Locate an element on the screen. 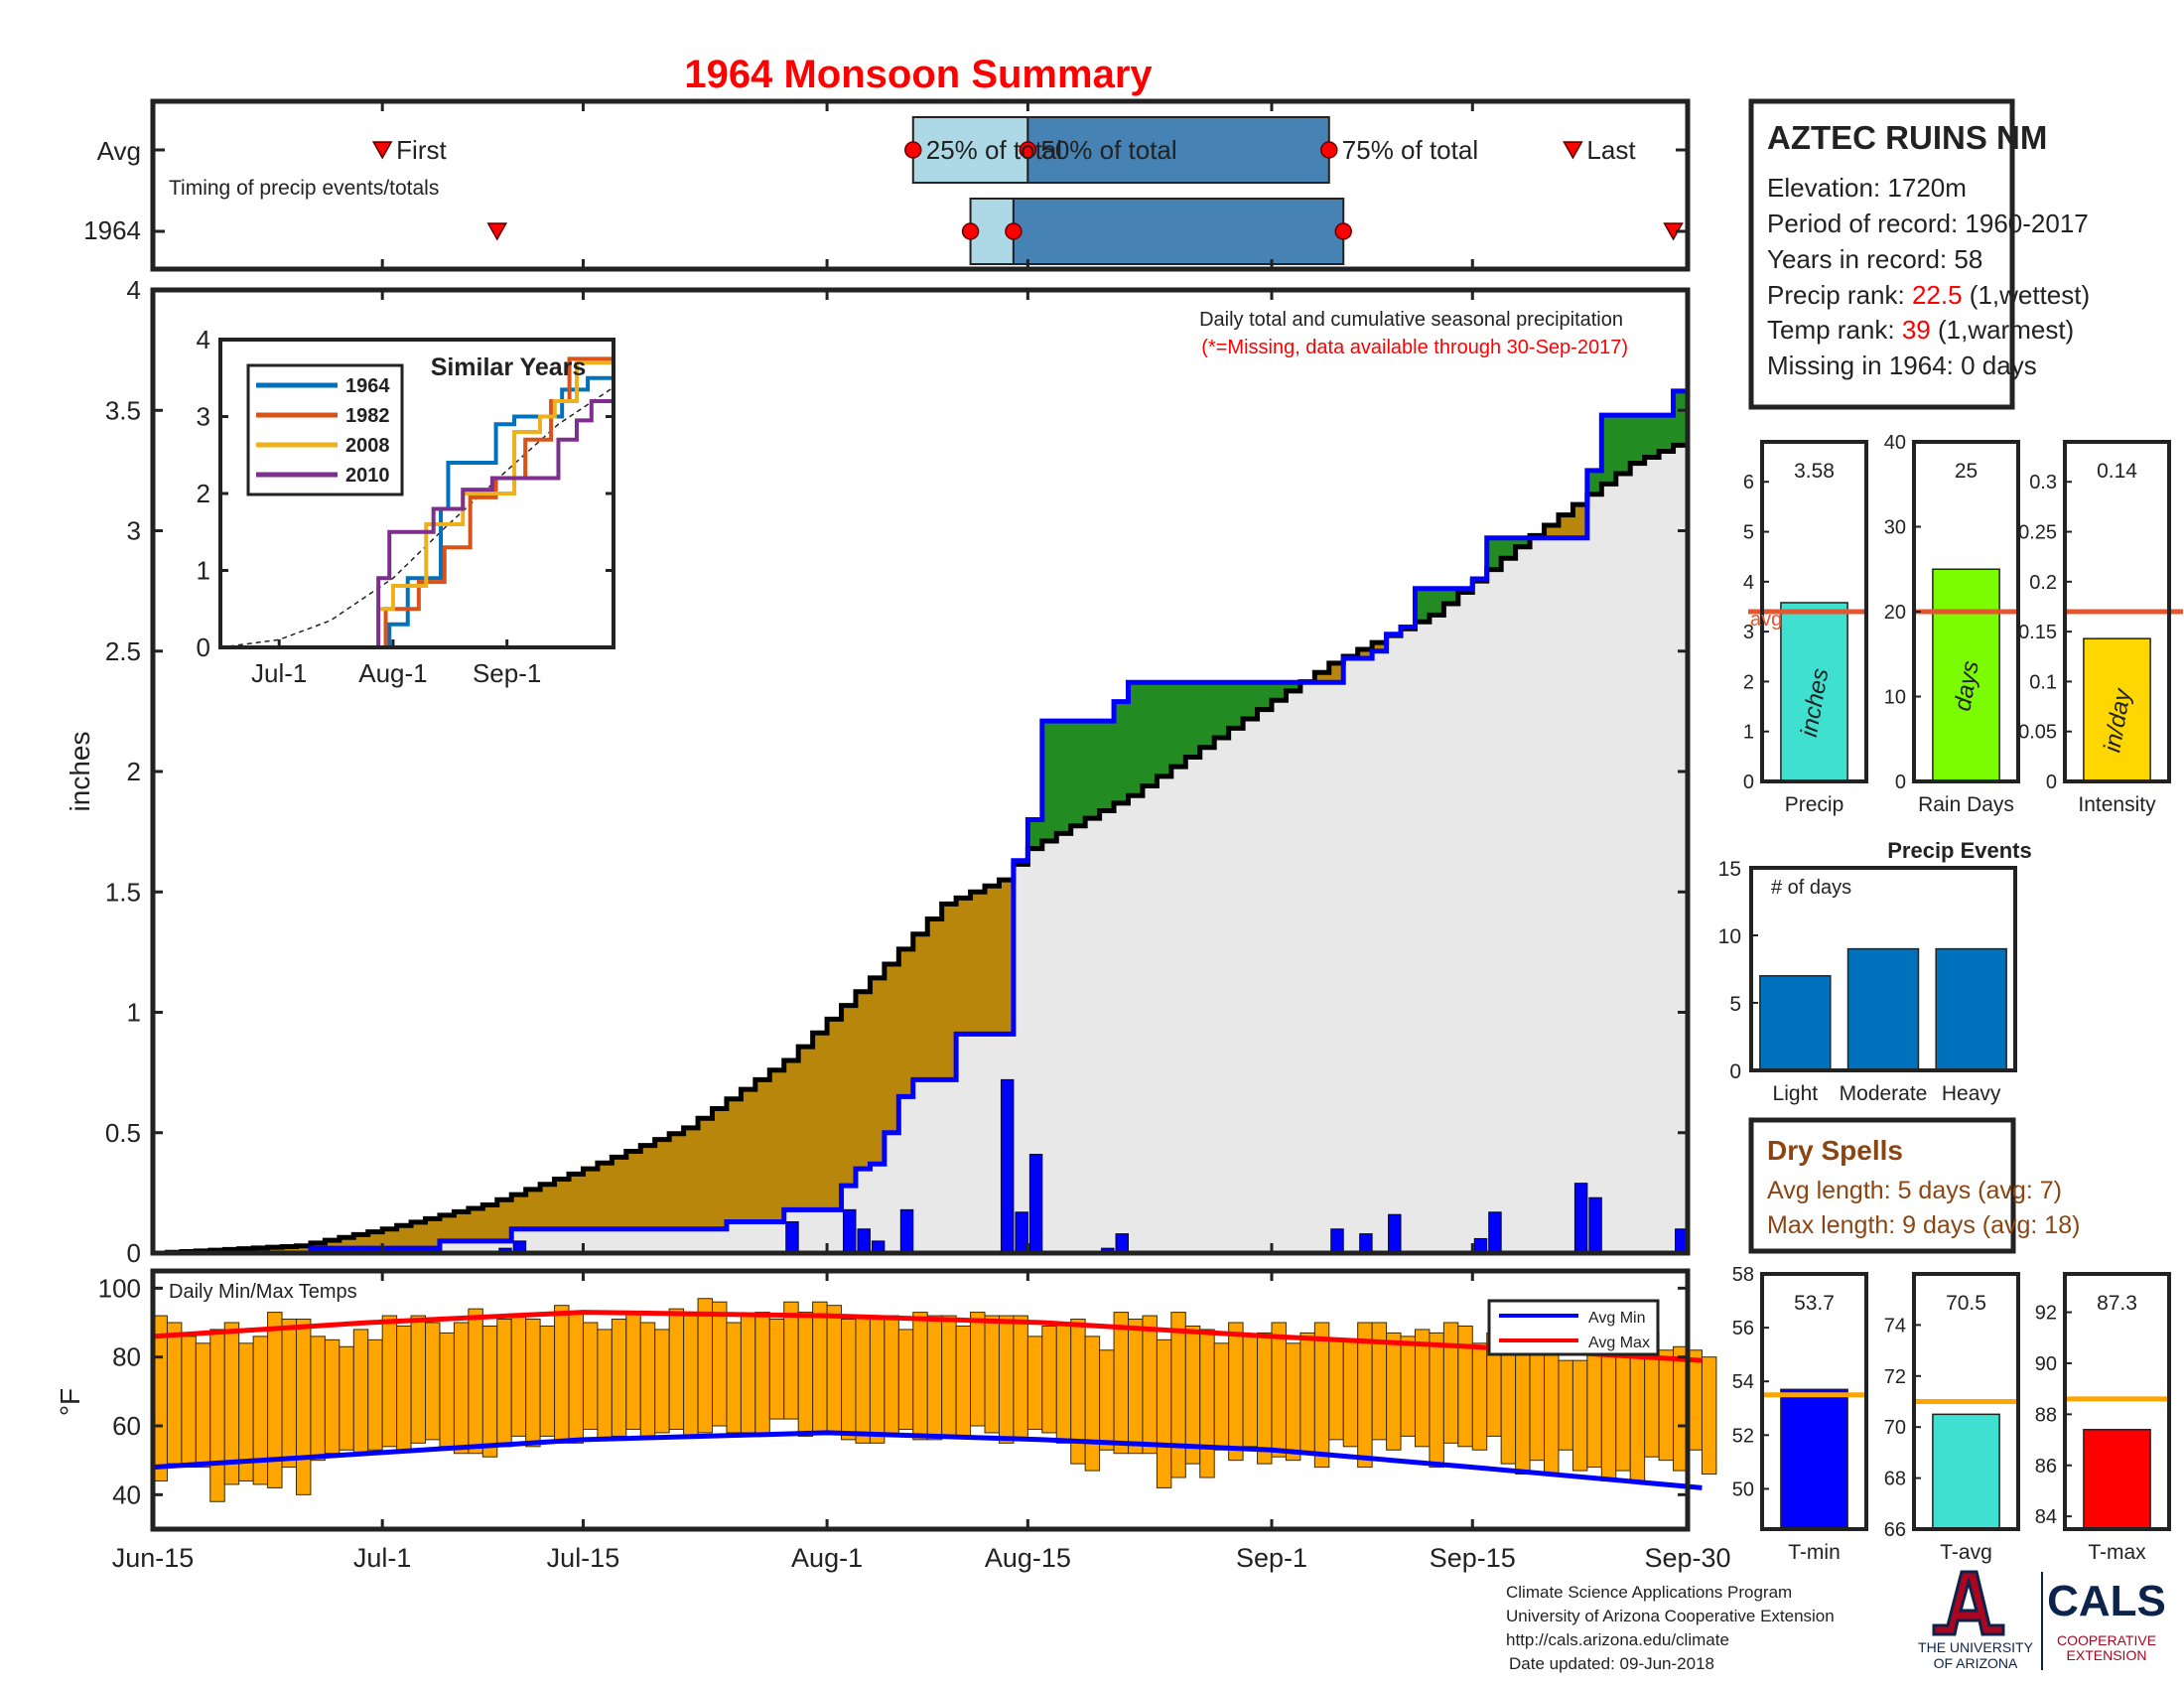  summary-bar-t-max: 87.3 T-max 84 86 88 90 92 is located at coordinates (2103, 1418).